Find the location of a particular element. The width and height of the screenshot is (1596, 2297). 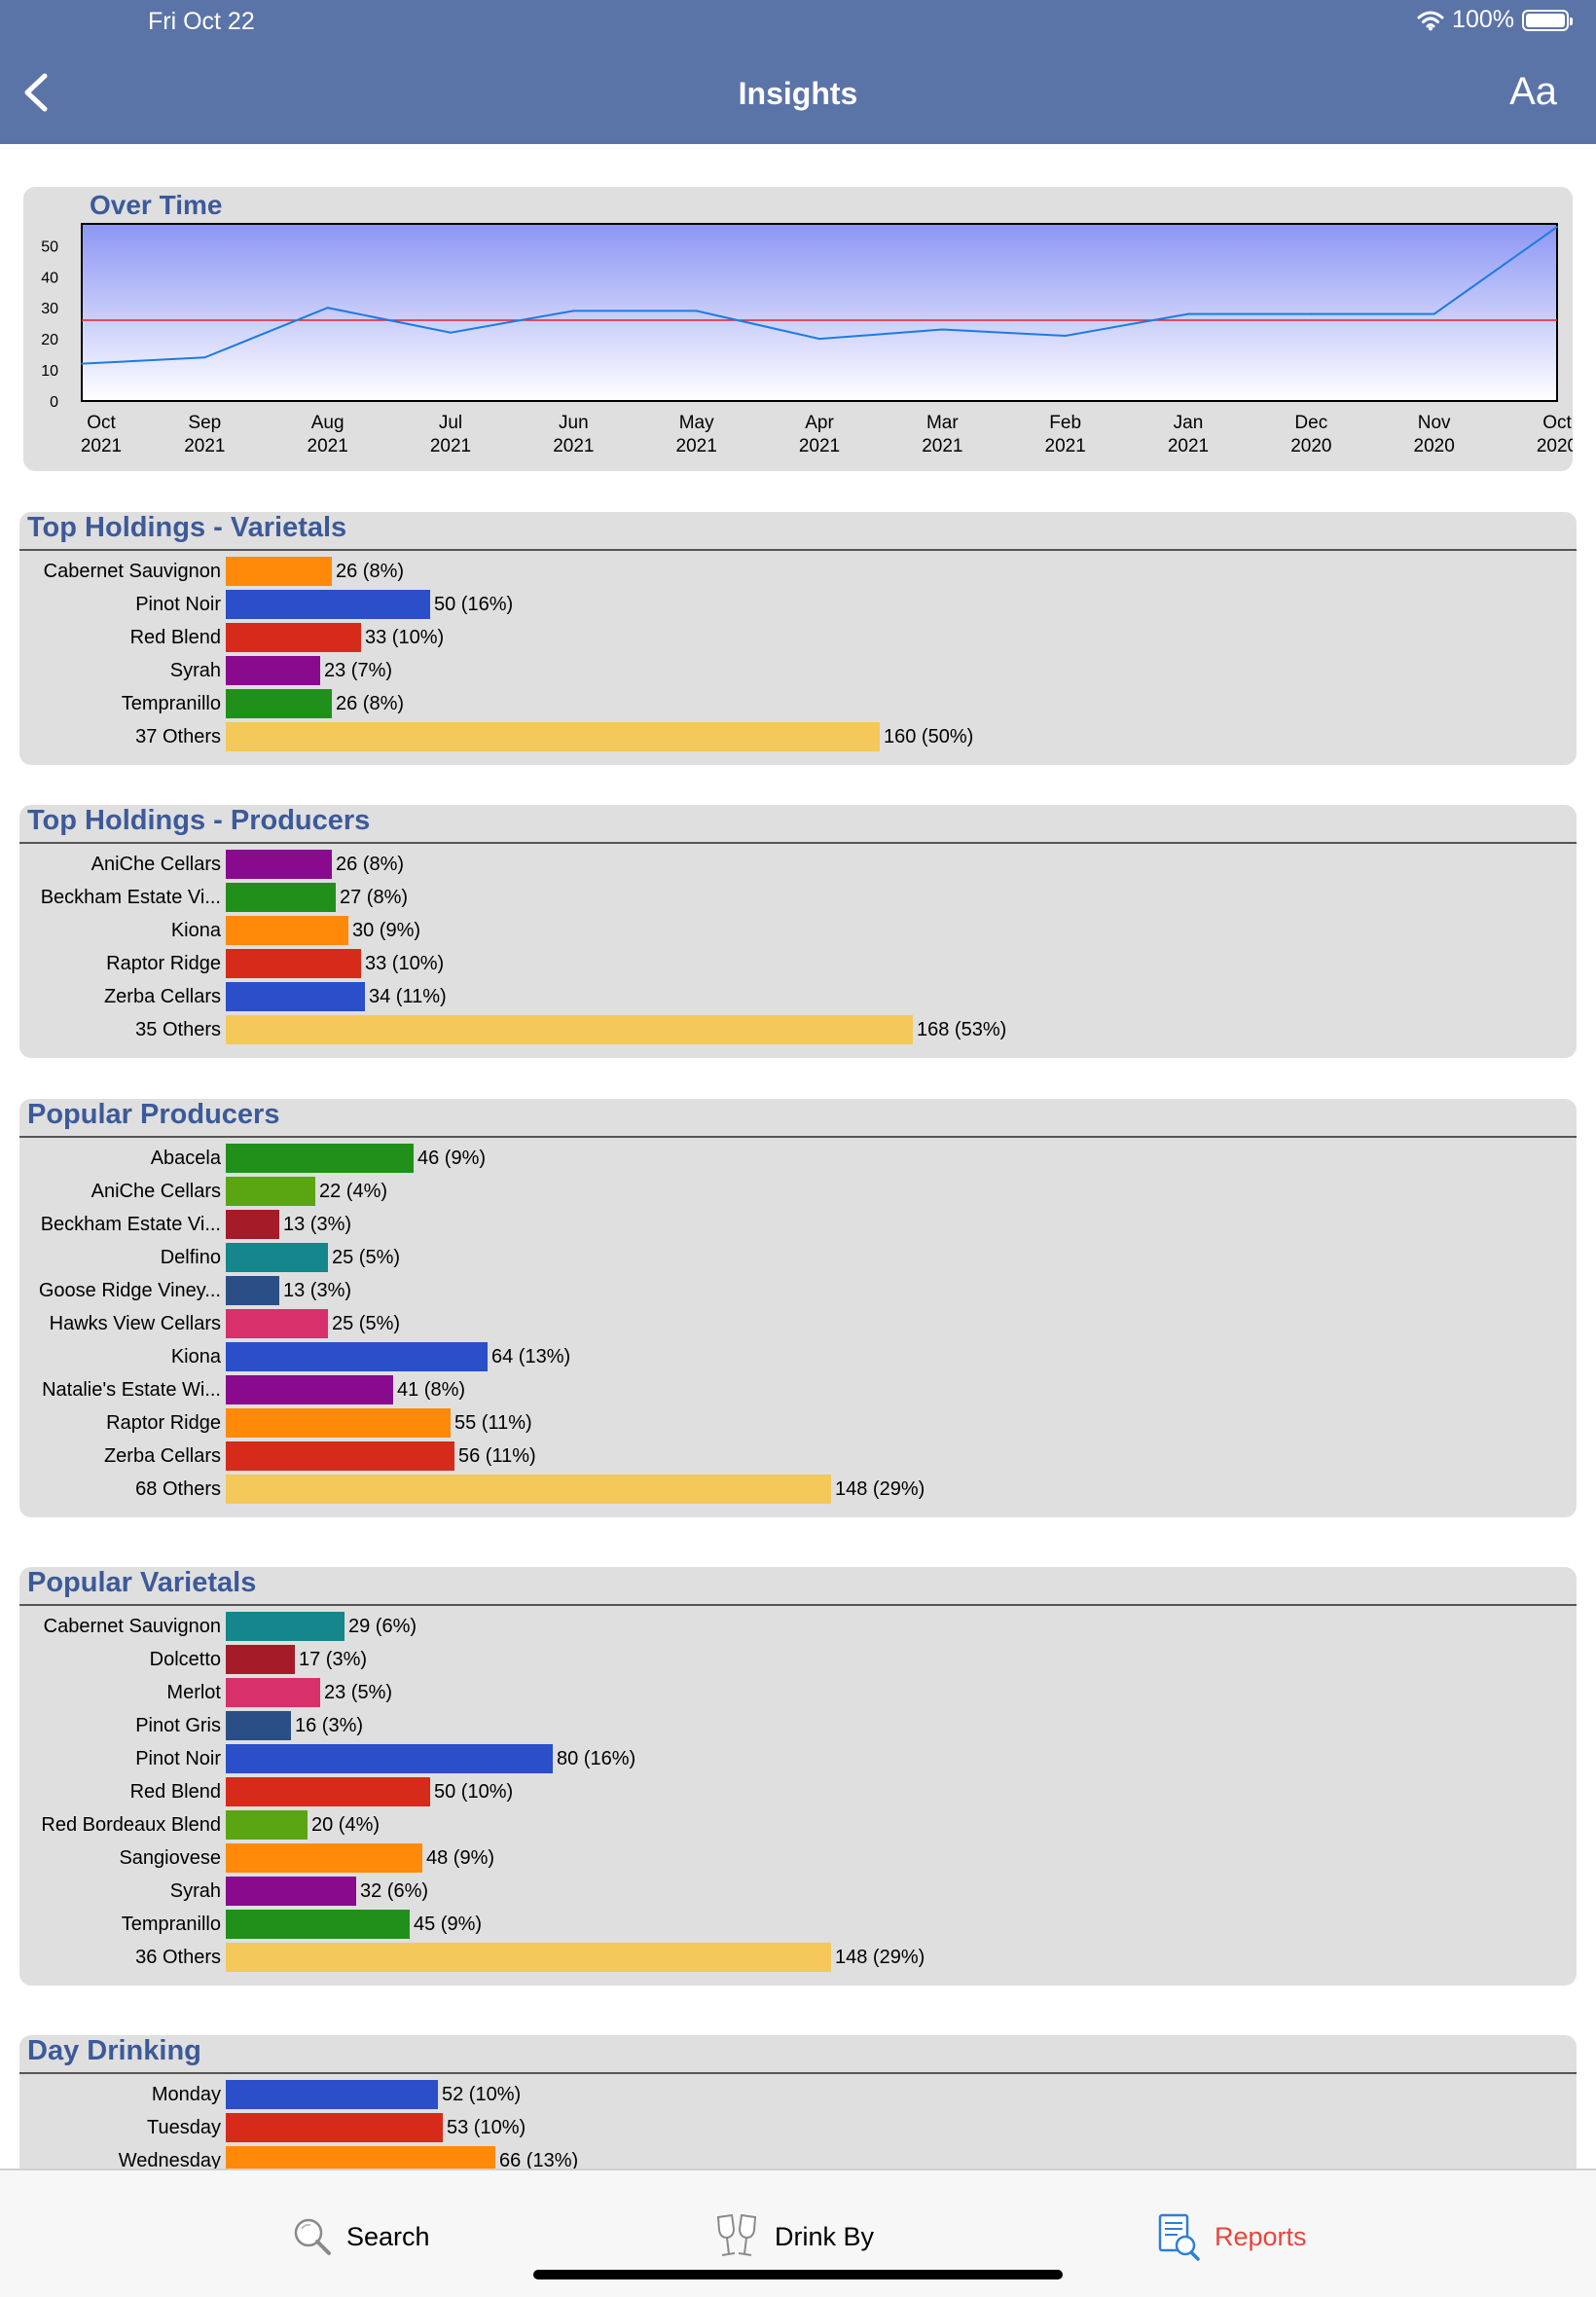

section-title: Day Drinking is located at coordinates (114, 2050).